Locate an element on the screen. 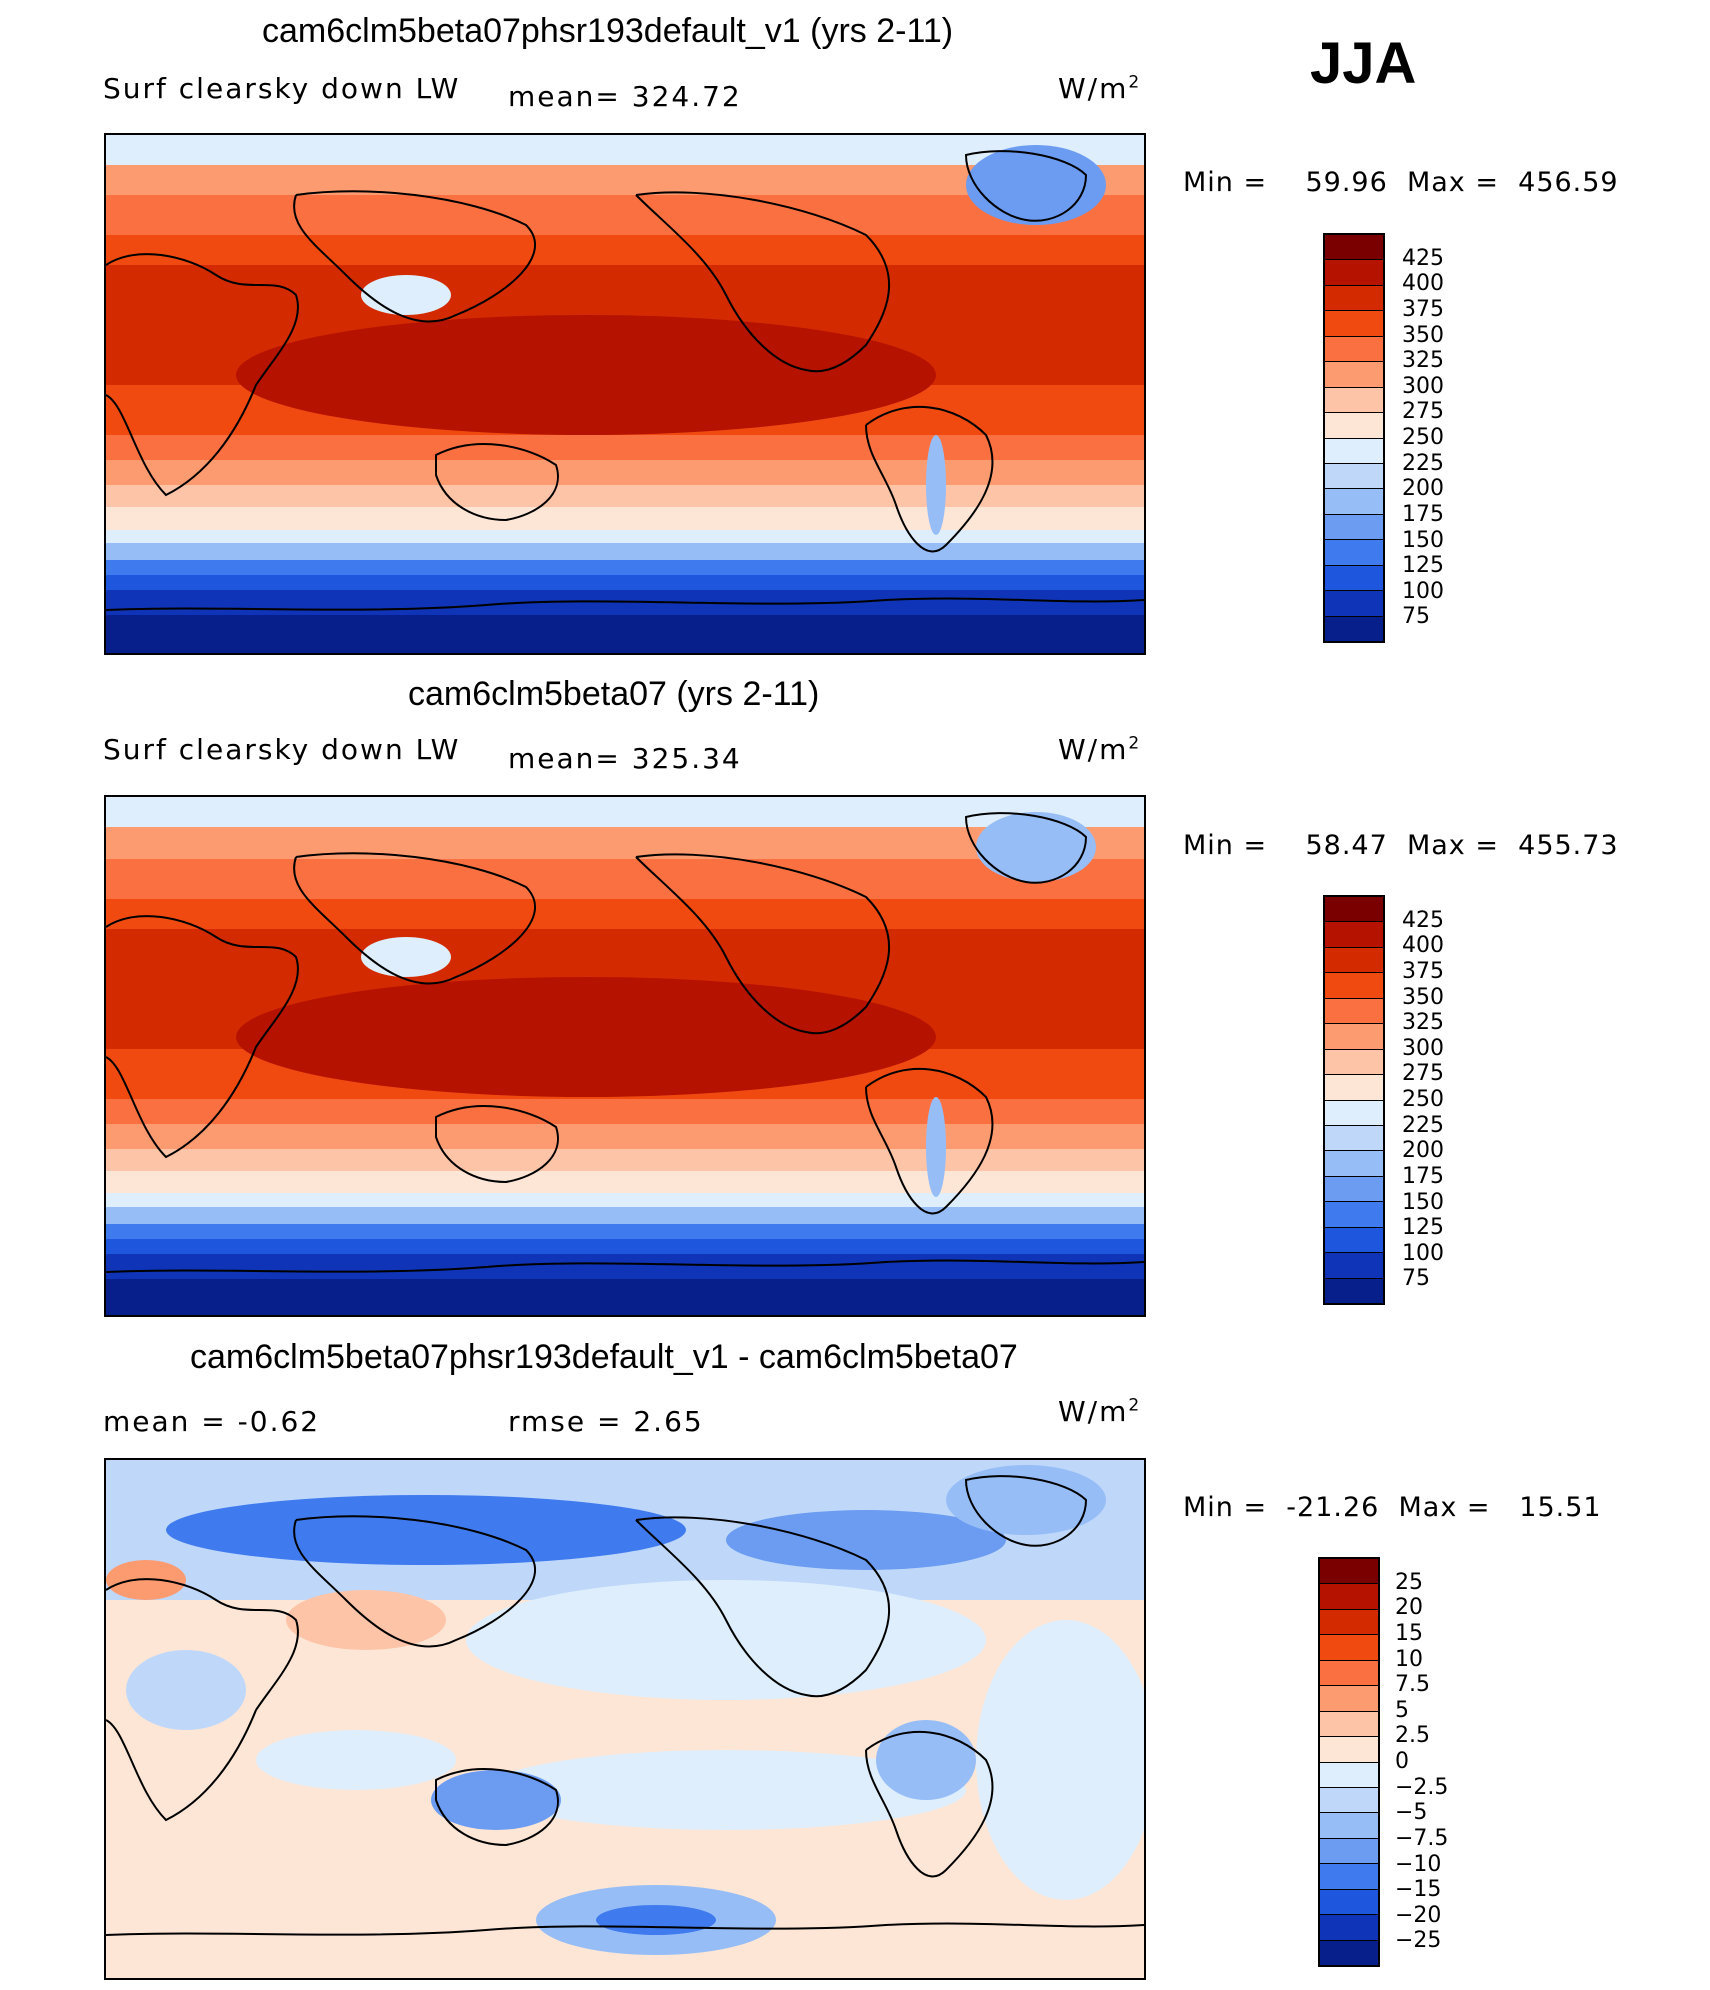  diff-pacific is located at coordinates (726, 1640).